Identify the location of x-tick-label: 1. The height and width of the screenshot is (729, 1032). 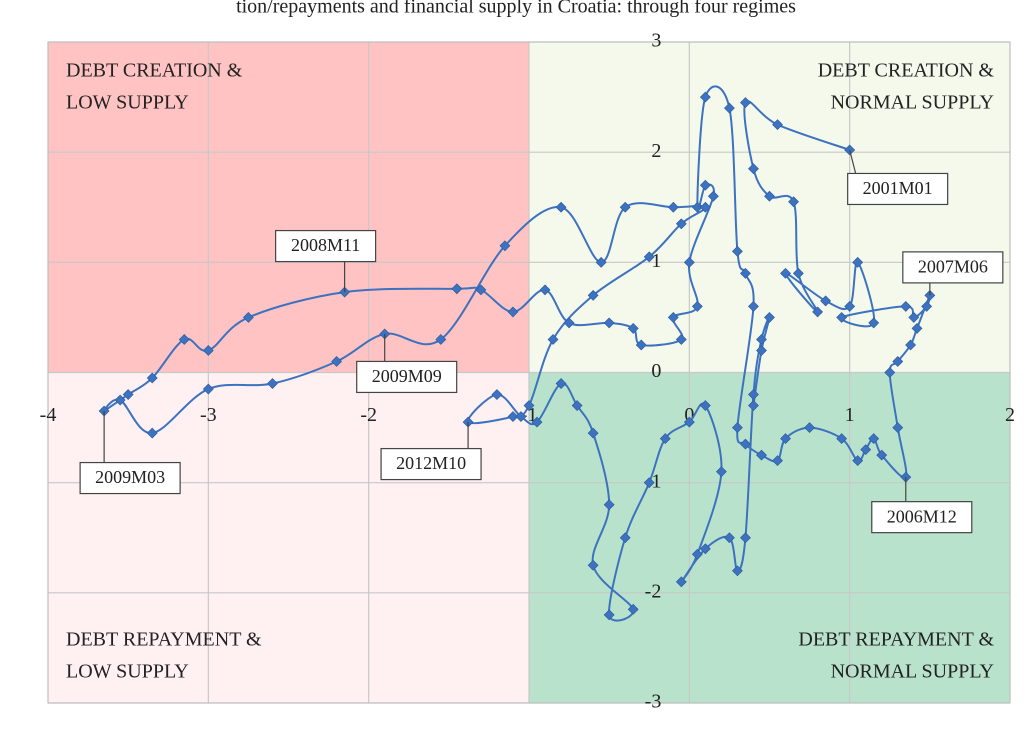
(850, 415).